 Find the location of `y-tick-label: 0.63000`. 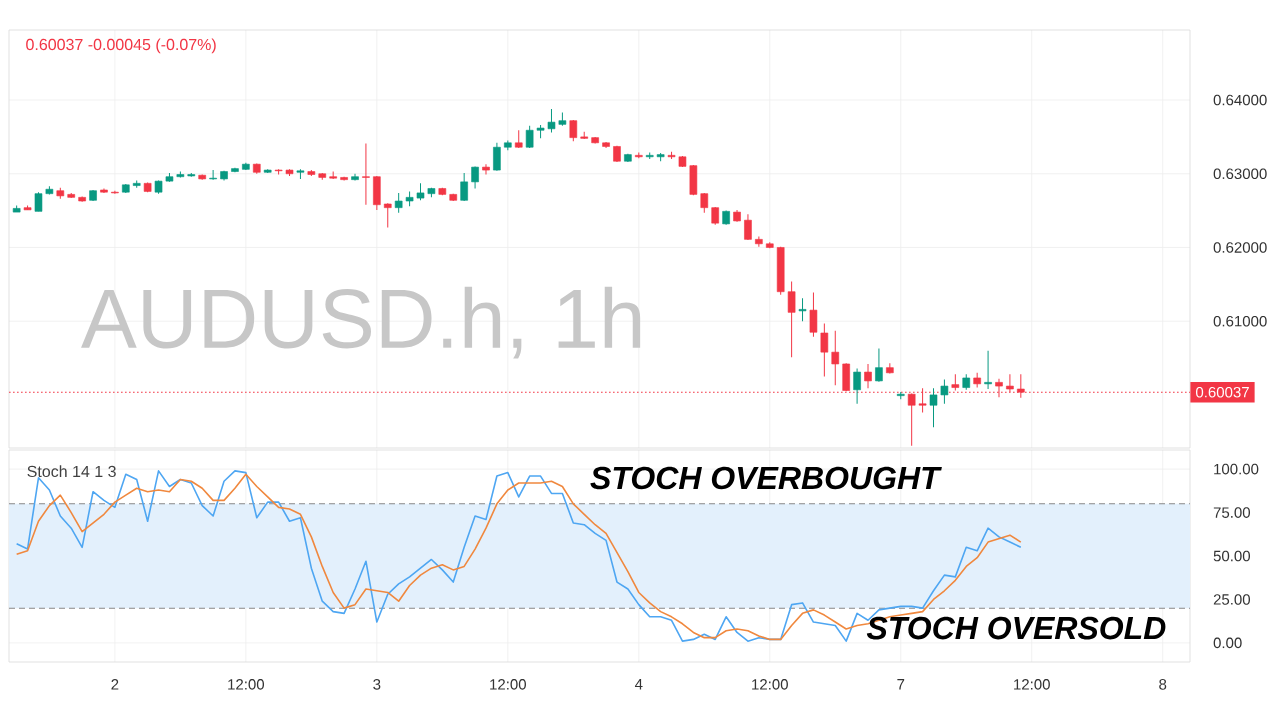

y-tick-label: 0.63000 is located at coordinates (1240, 174).